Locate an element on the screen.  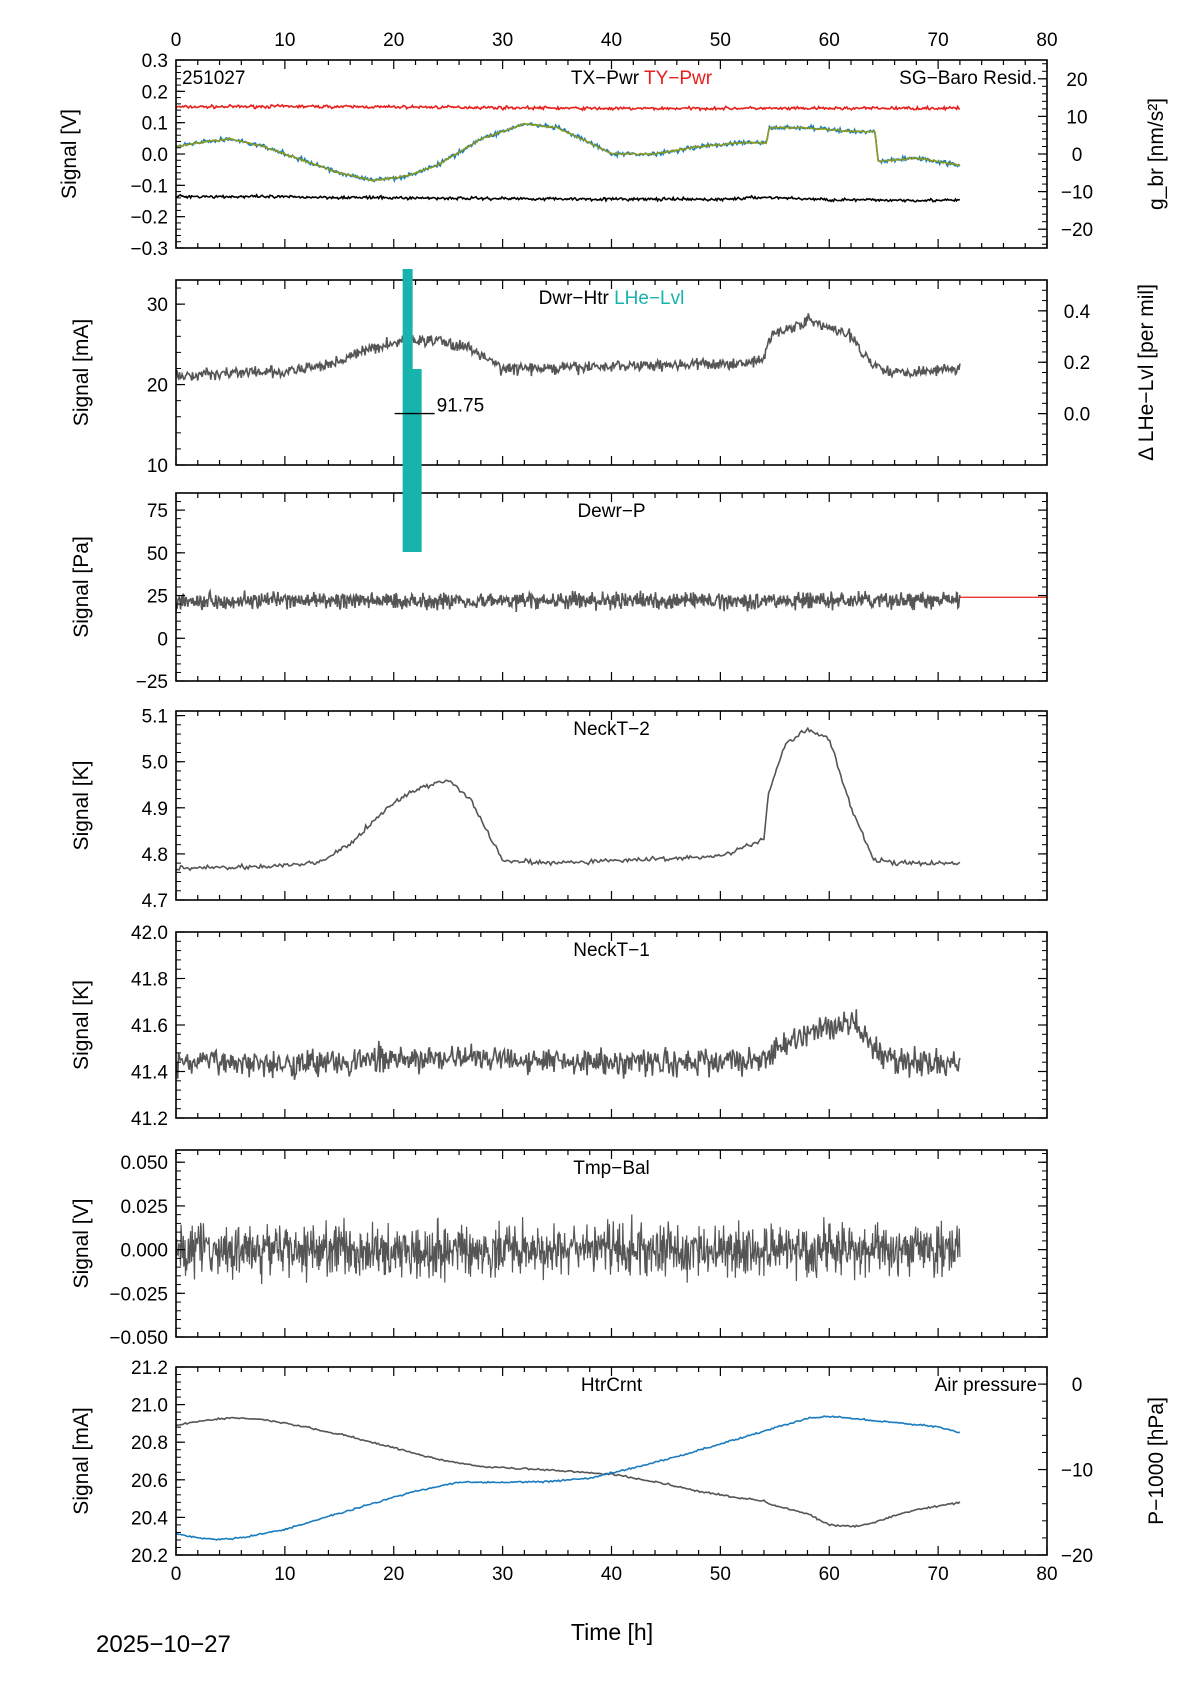
lhe-marker-label: 91.75 is located at coordinates (461, 406).